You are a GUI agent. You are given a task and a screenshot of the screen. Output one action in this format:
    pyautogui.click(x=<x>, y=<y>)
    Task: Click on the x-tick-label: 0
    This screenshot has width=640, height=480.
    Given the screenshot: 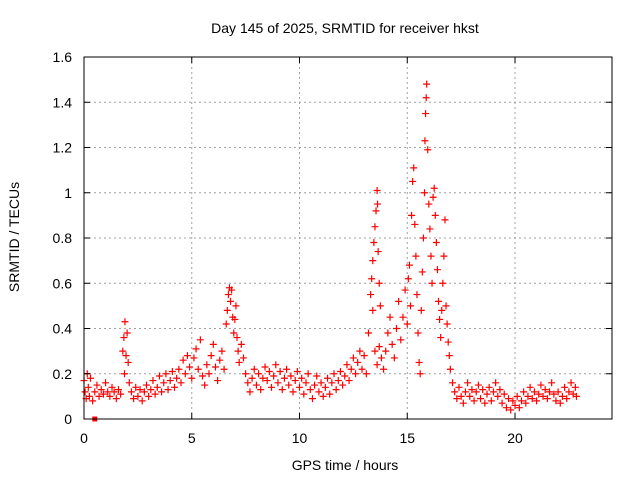 What is the action you would take?
    pyautogui.click(x=84, y=438)
    